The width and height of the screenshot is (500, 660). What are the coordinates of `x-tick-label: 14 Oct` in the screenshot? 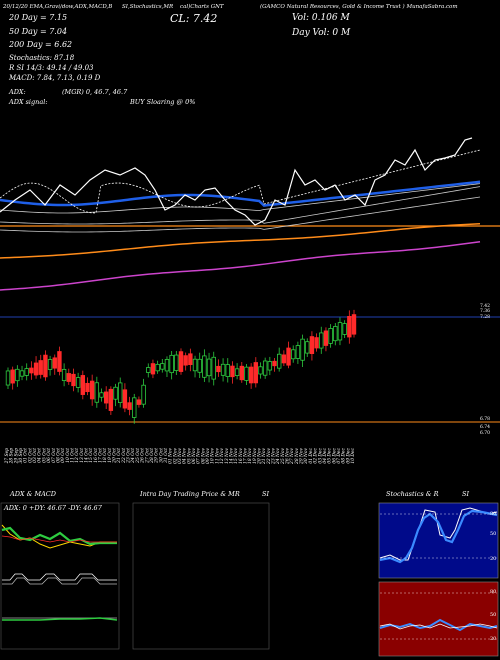 It's located at (86, 455).